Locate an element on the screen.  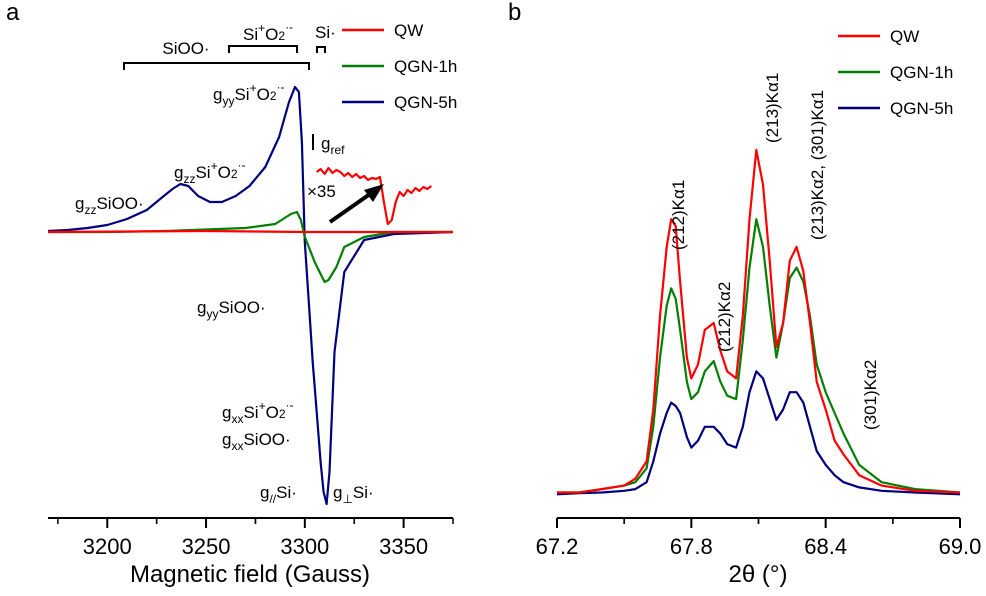
gyy-sio2-label: gyySi+O2·- is located at coordinates (249, 94).